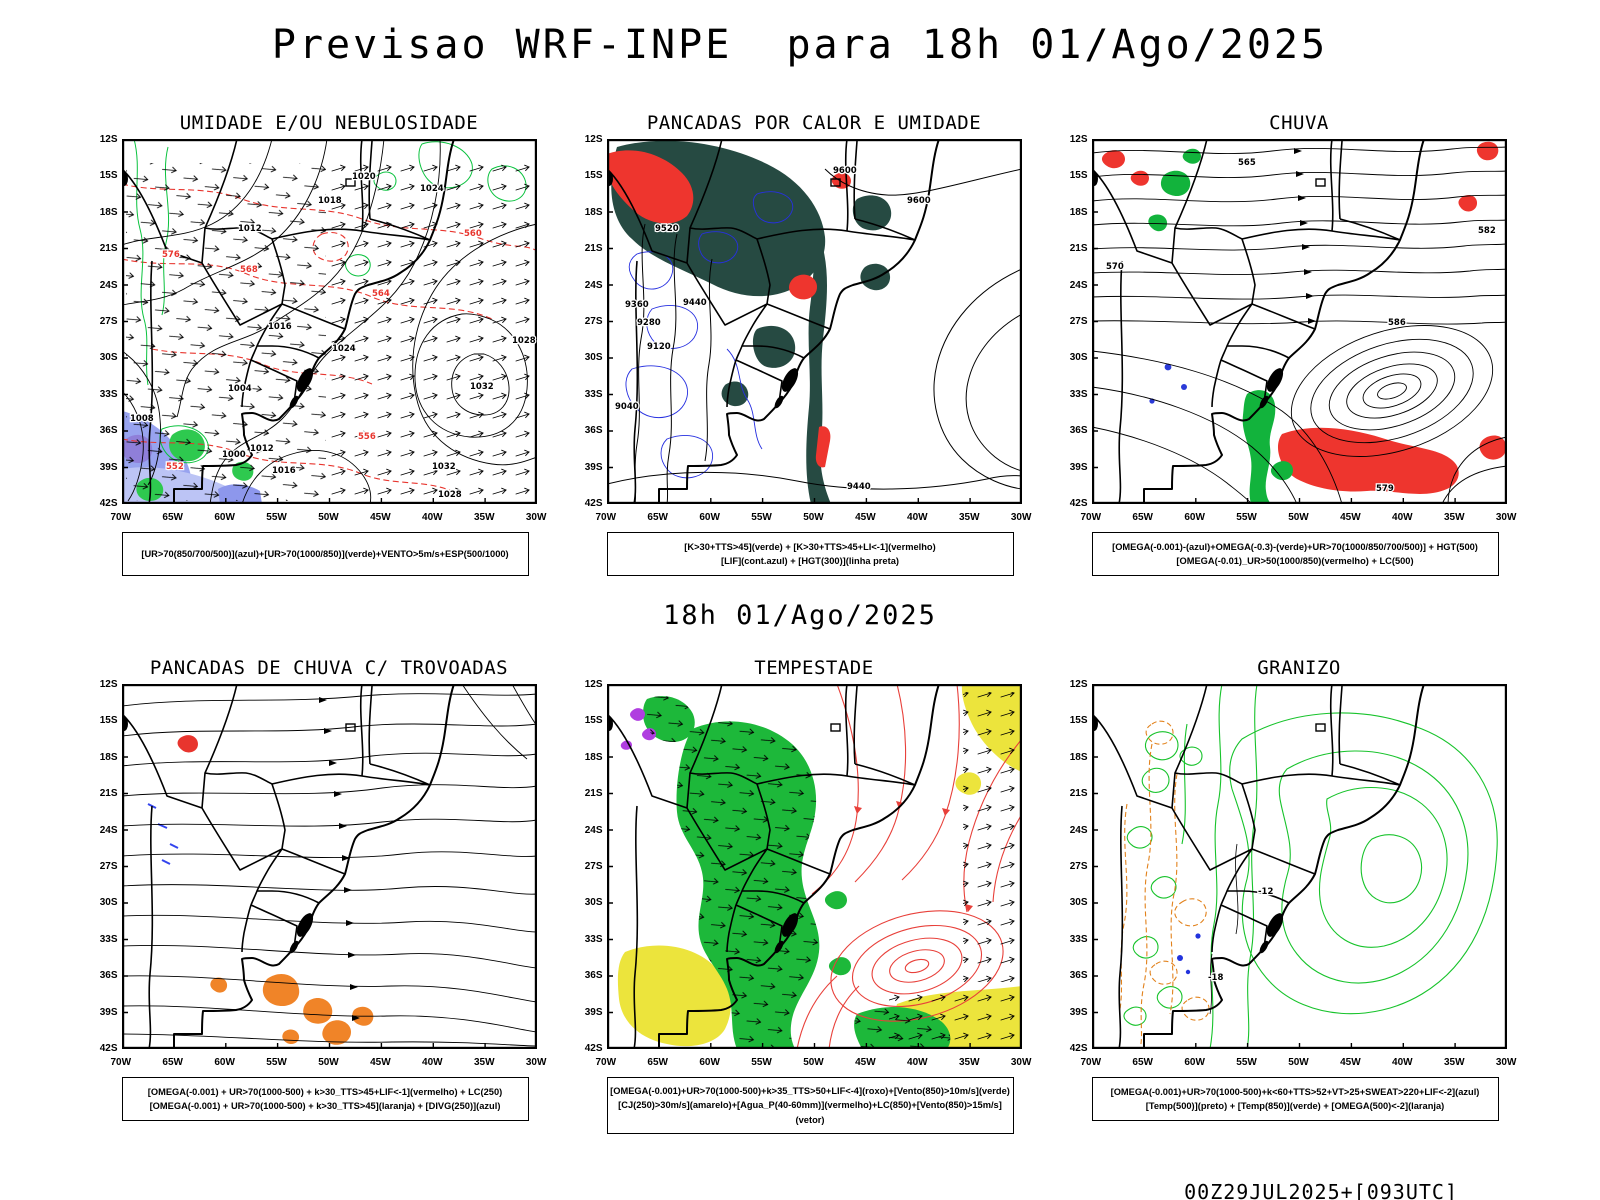 The width and height of the screenshot is (1600, 1200). I want to click on contour-label: 1024, so click(432, 189).